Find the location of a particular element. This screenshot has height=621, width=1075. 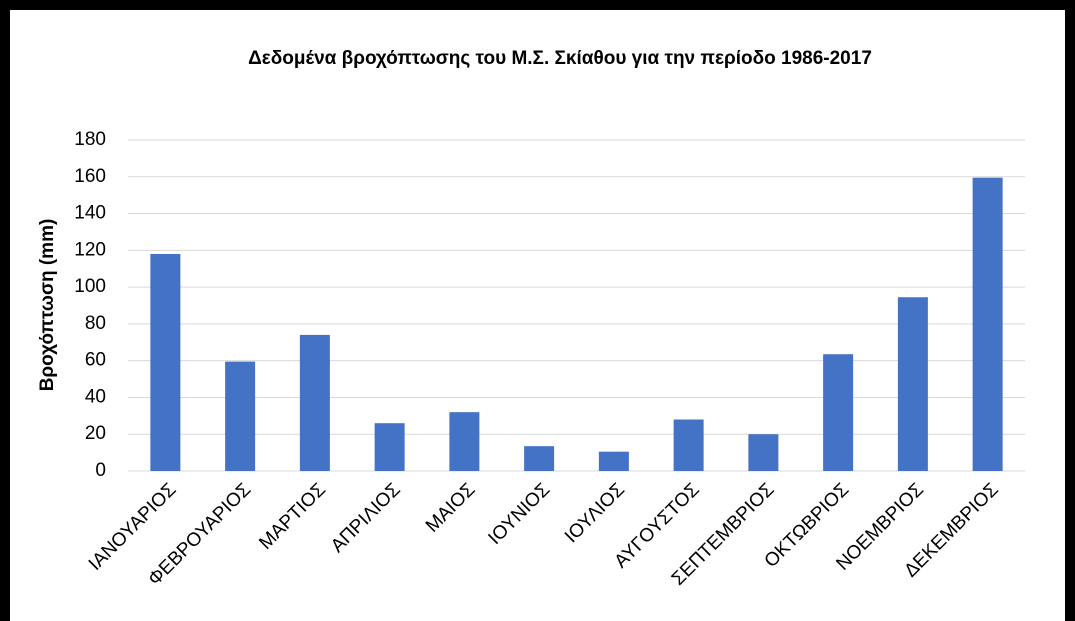

y-tick-label: 80 is located at coordinates (95, 323).